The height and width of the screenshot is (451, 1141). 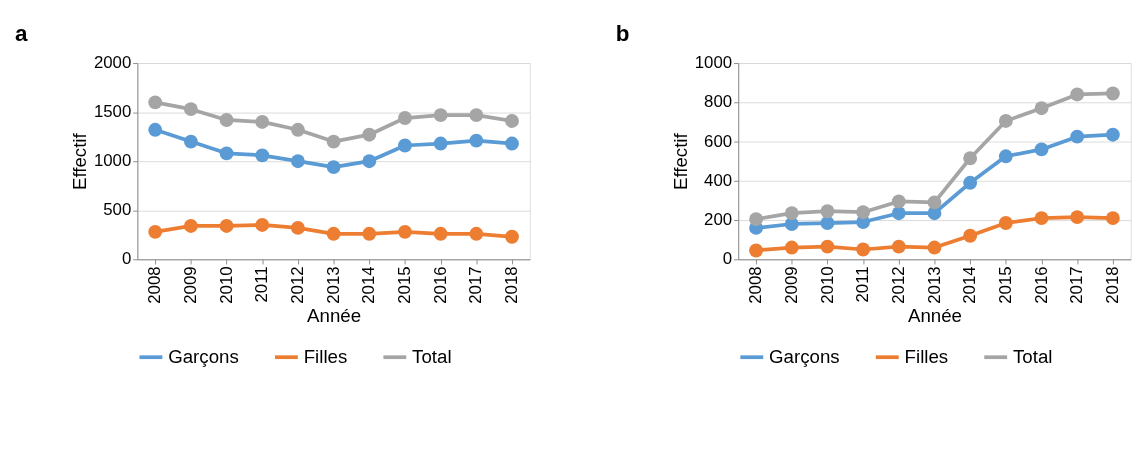 I want to click on y-tick-label: 600, so click(x=718, y=141).